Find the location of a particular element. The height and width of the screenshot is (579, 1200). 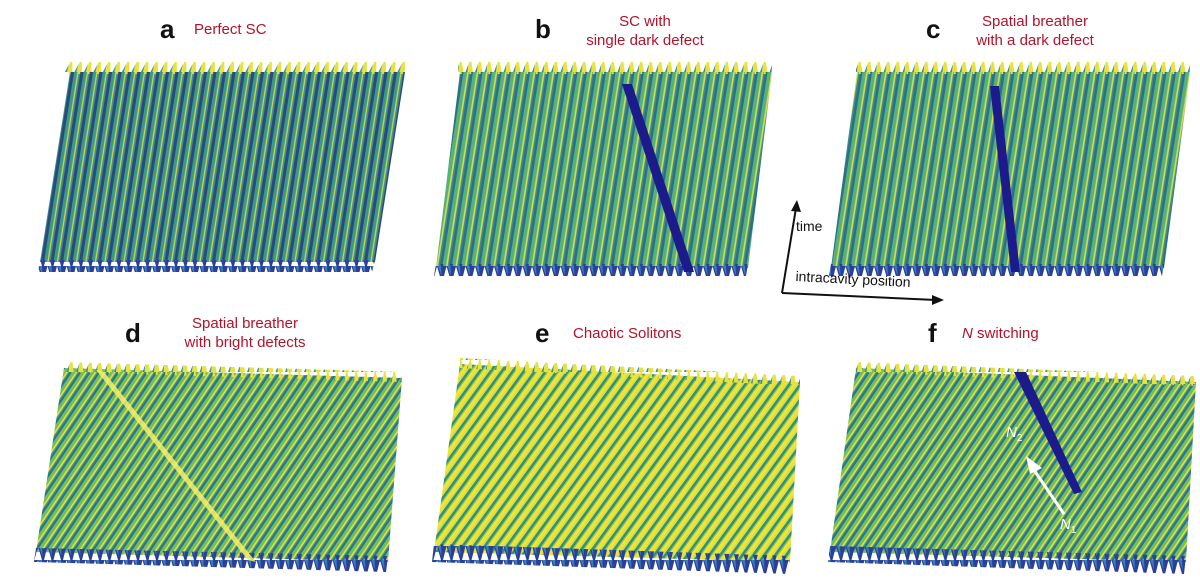

n1-label-subscript: 1 is located at coordinates (1073, 530).